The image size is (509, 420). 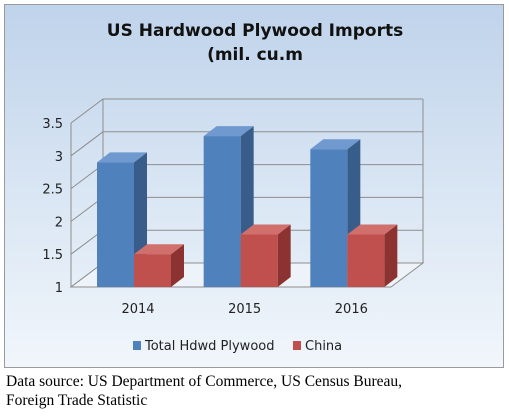 I want to click on y-tick-label: 3.5, so click(x=52, y=124).